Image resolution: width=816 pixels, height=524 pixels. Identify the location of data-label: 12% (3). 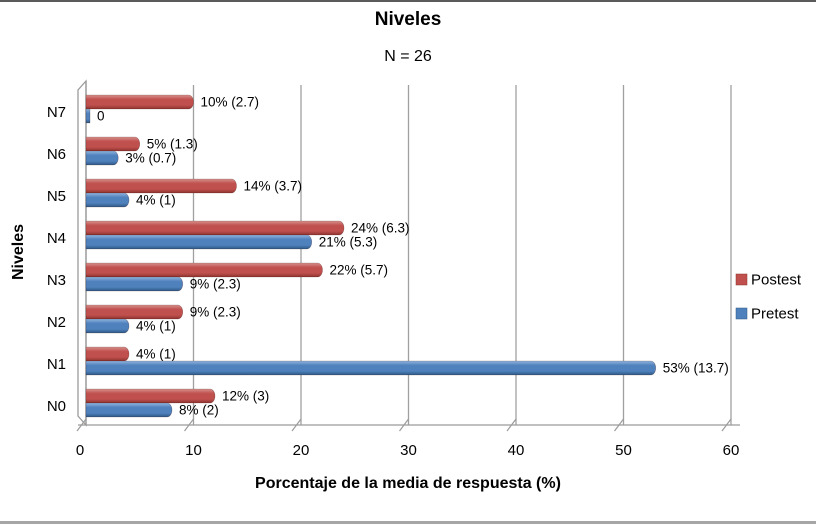
(245, 396).